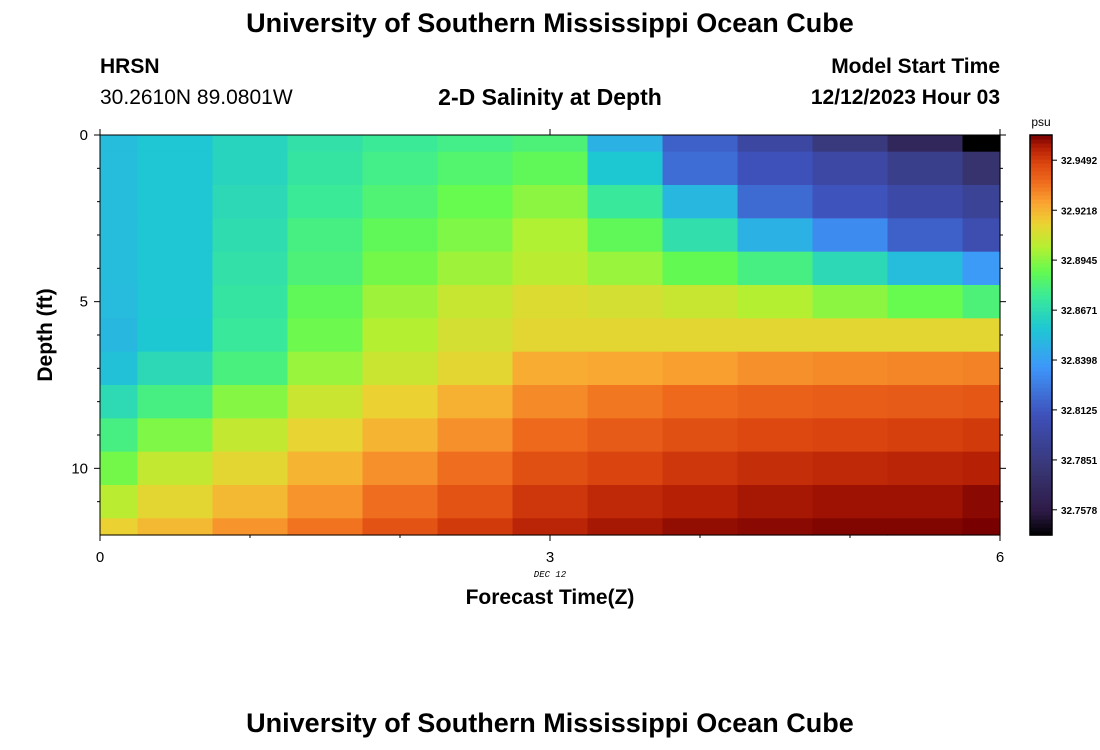 This screenshot has width=1100, height=750. I want to click on y-tick-label: 10, so click(79, 468).